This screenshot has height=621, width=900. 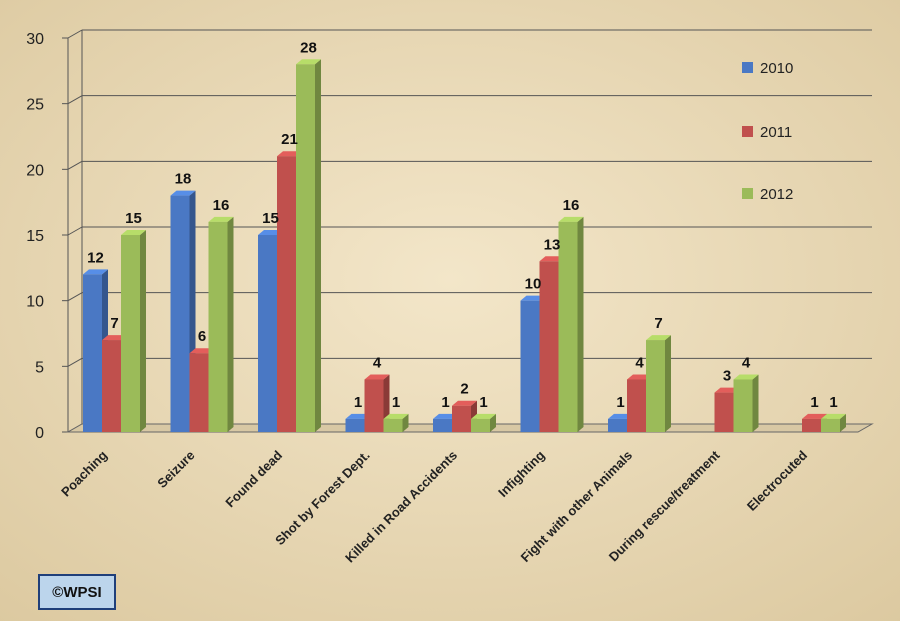 I want to click on y-tick-label: 25, so click(x=35, y=105).